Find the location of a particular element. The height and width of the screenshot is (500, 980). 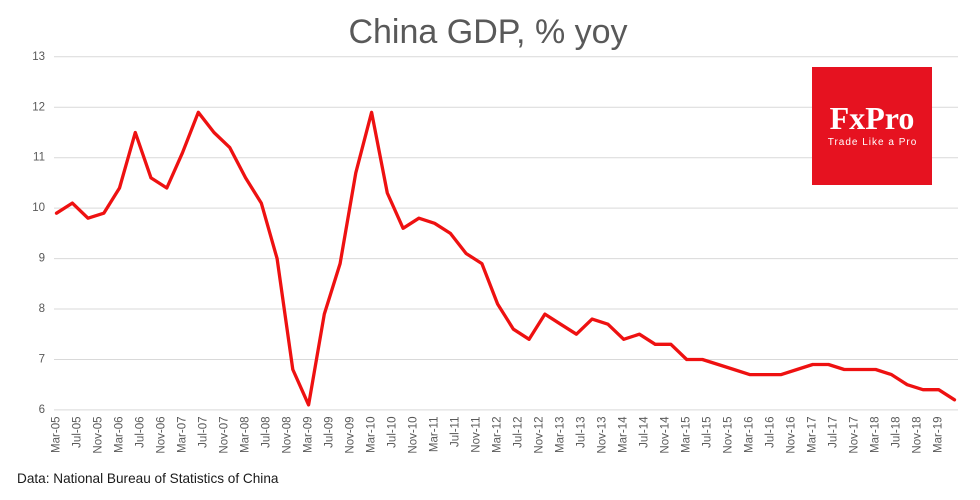

svg-text: Nov-05 is located at coordinates (99, 435).